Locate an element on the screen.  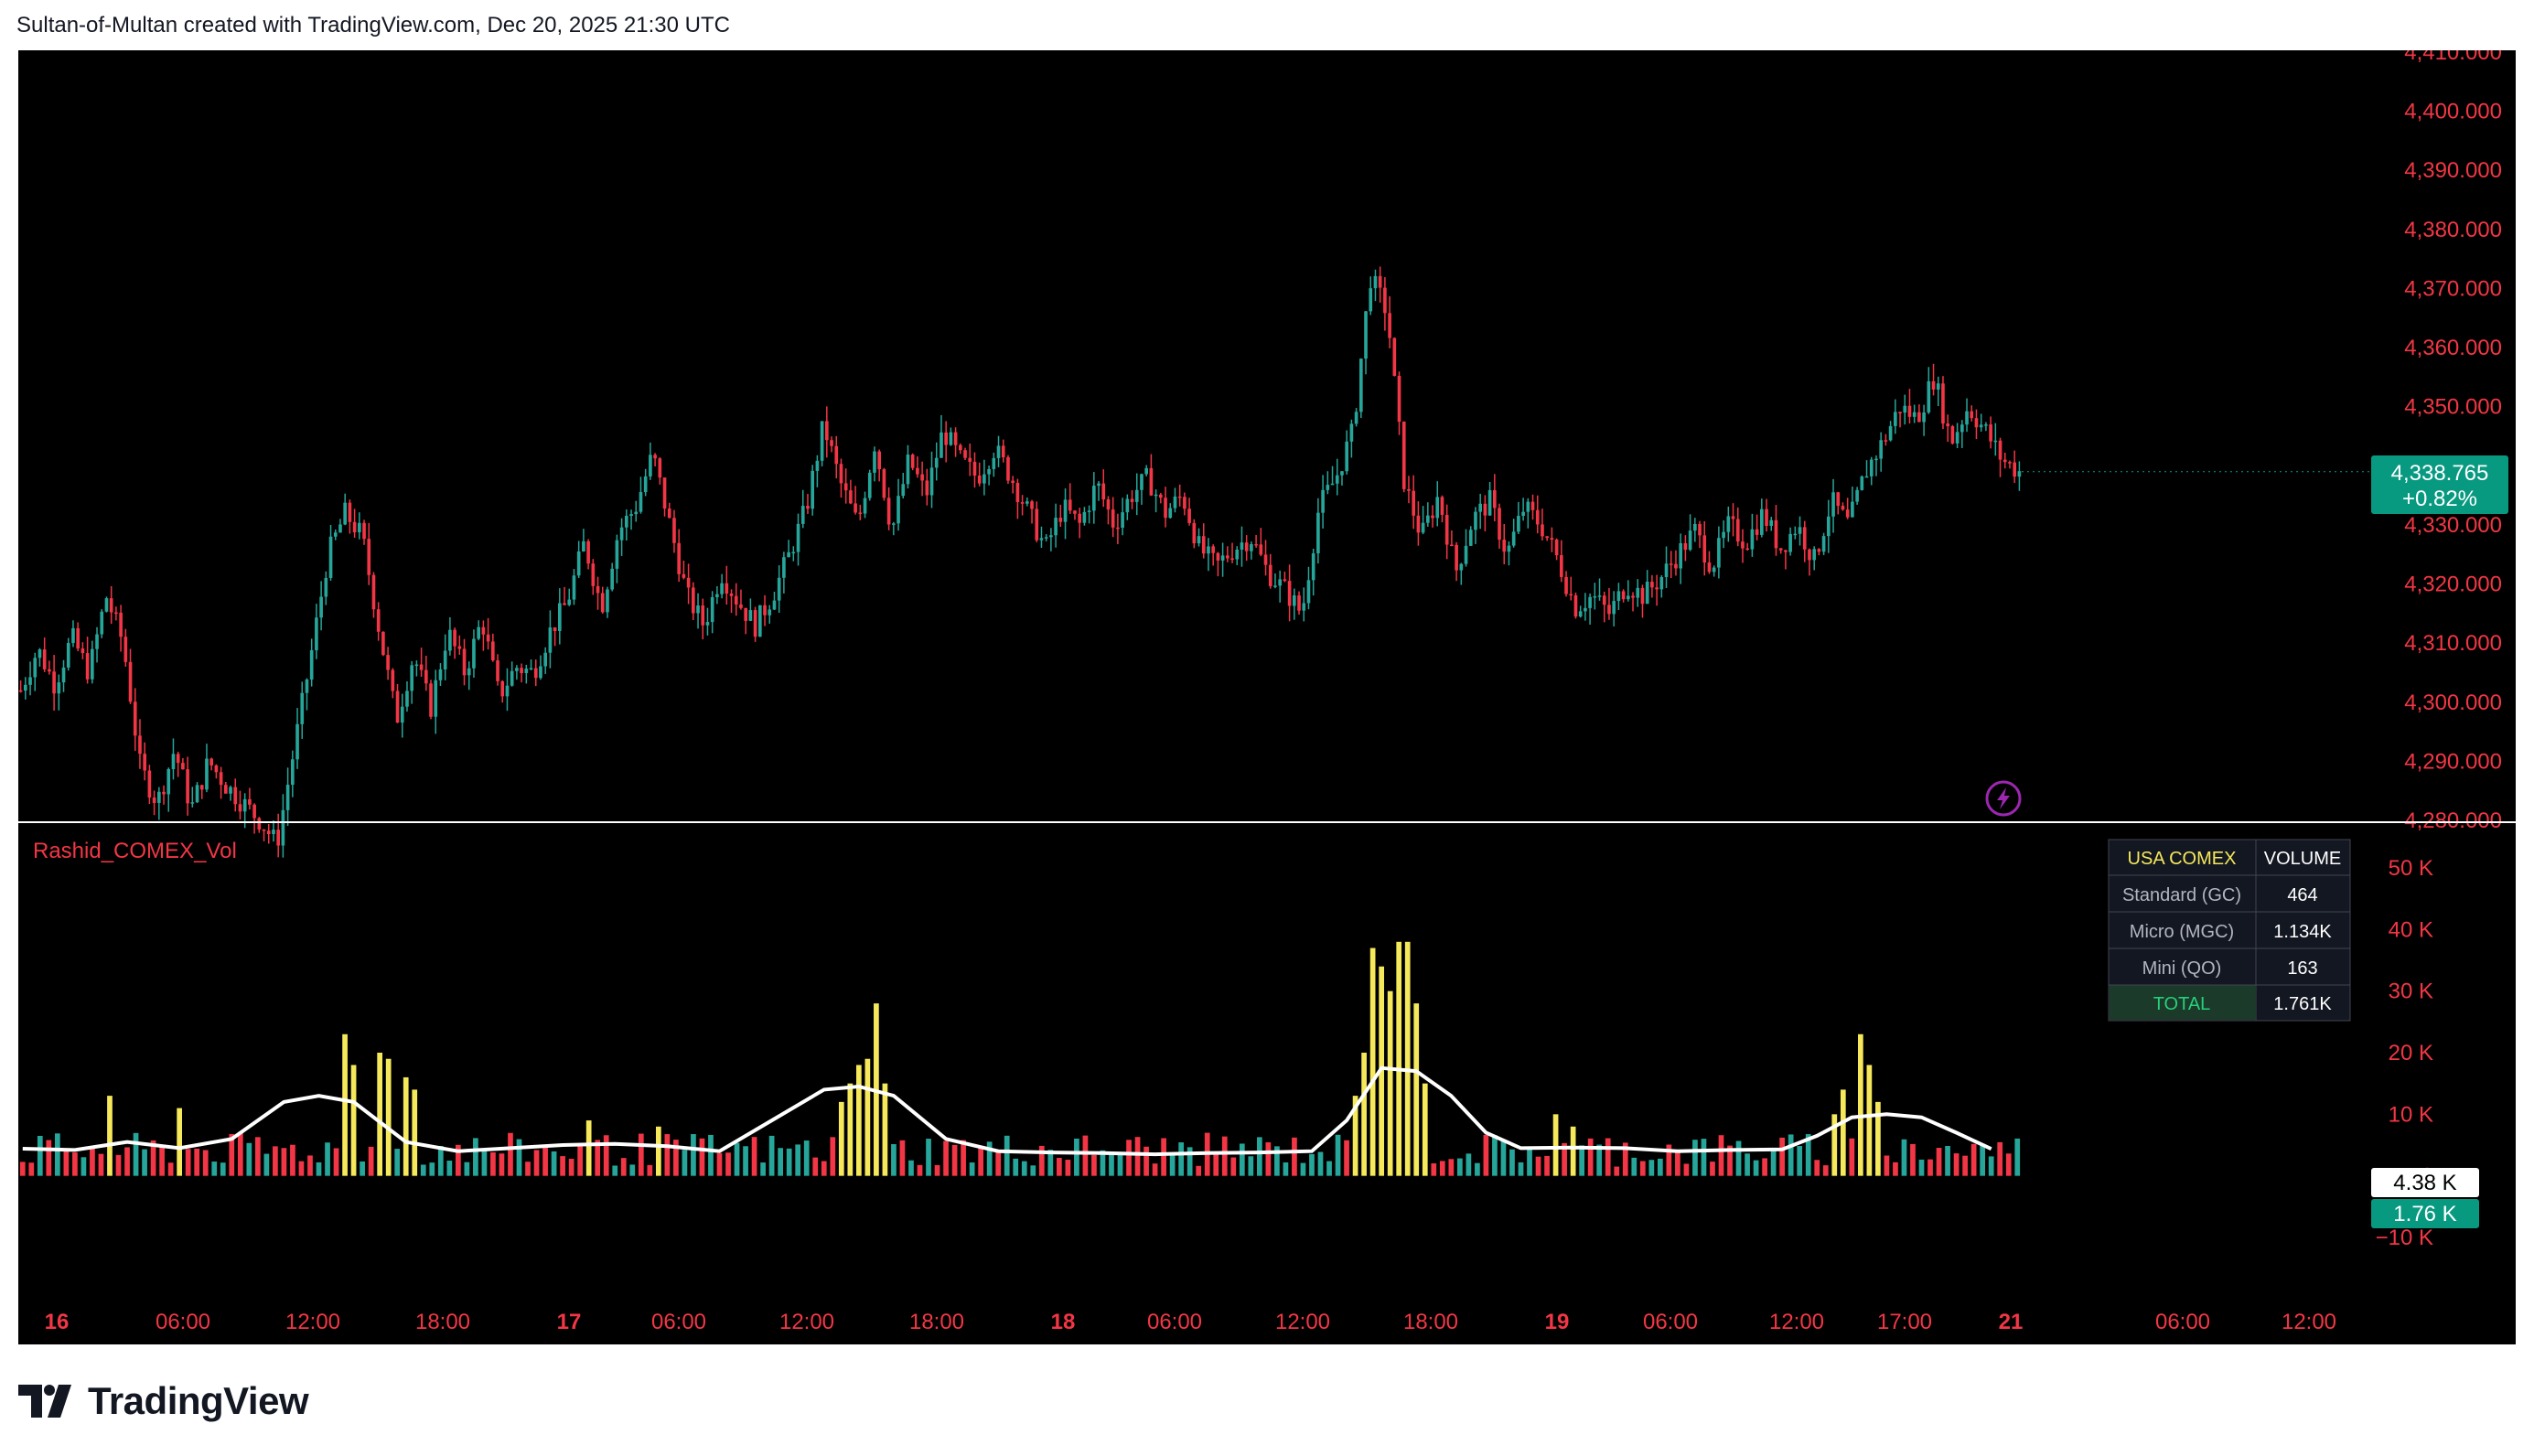
tradingview-logo: TradingView is located at coordinates (163, 1401).